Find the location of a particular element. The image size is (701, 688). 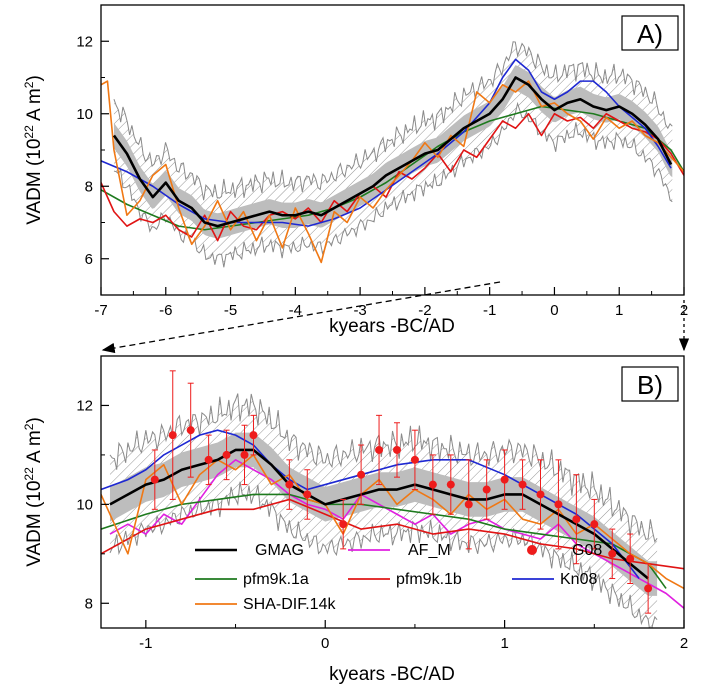

legend-marker is located at coordinates (532, 550).